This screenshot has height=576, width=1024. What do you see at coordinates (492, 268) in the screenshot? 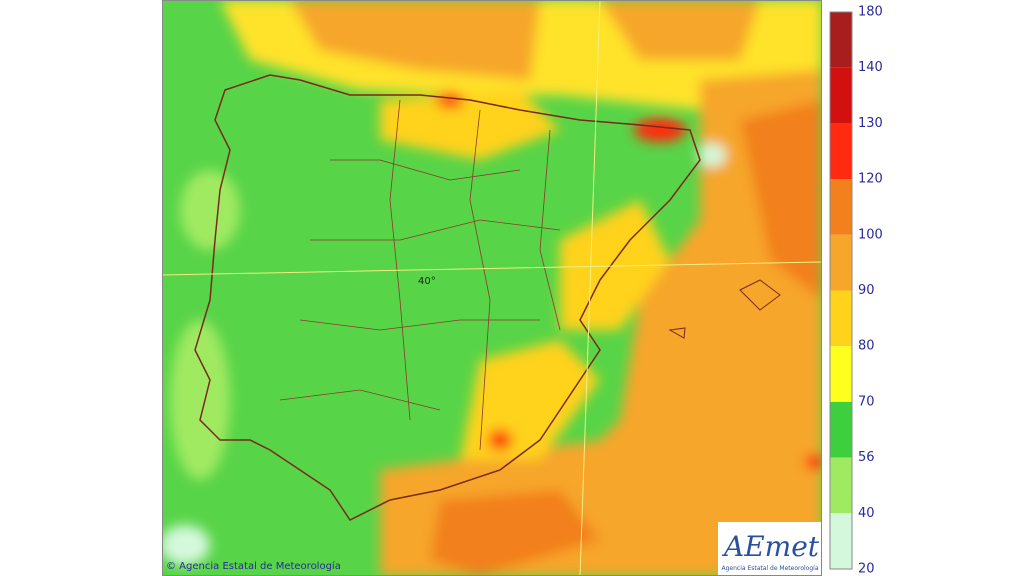
I see `parallel` at bounding box center [492, 268].